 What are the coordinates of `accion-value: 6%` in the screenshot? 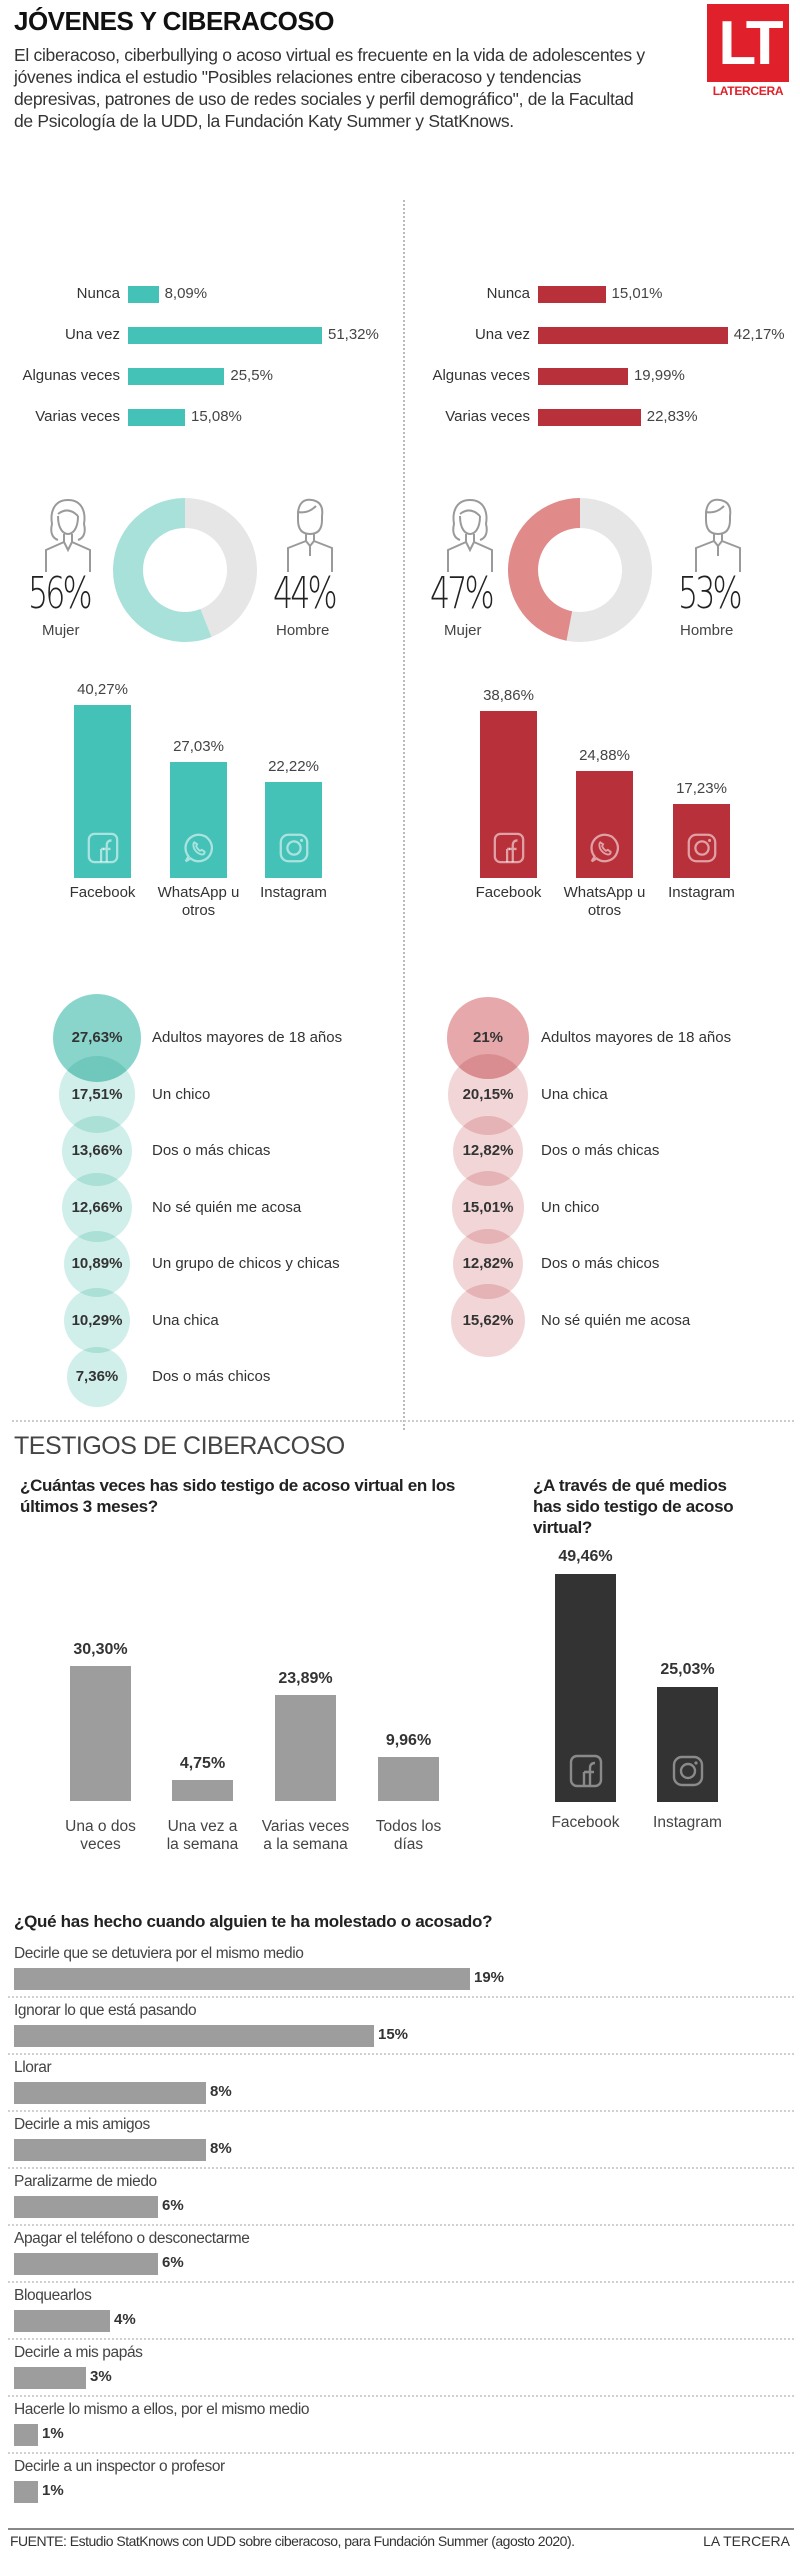 It's located at (173, 2262).